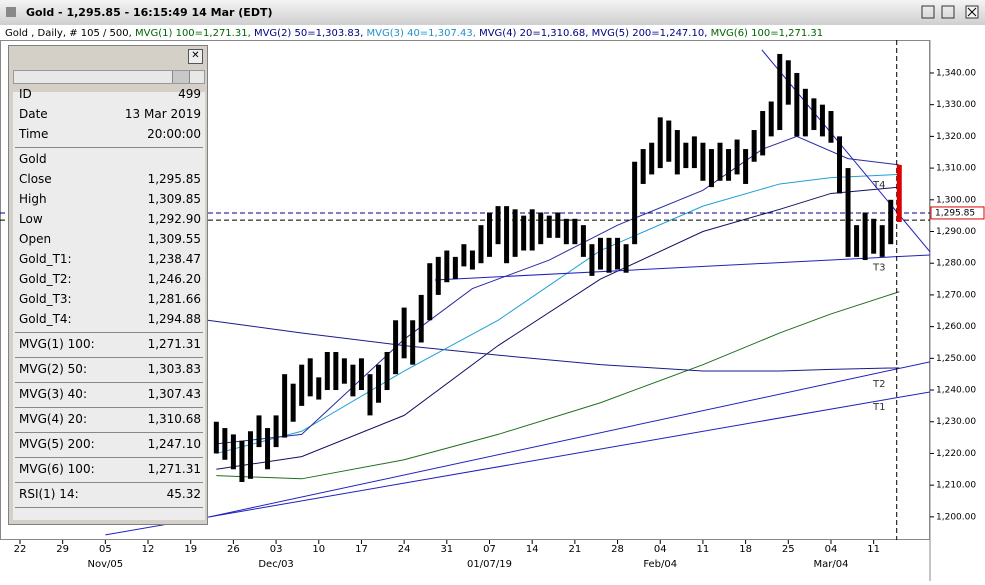  I want to click on panel-row: Gold_T4: 1,294.88, so click(109, 319).